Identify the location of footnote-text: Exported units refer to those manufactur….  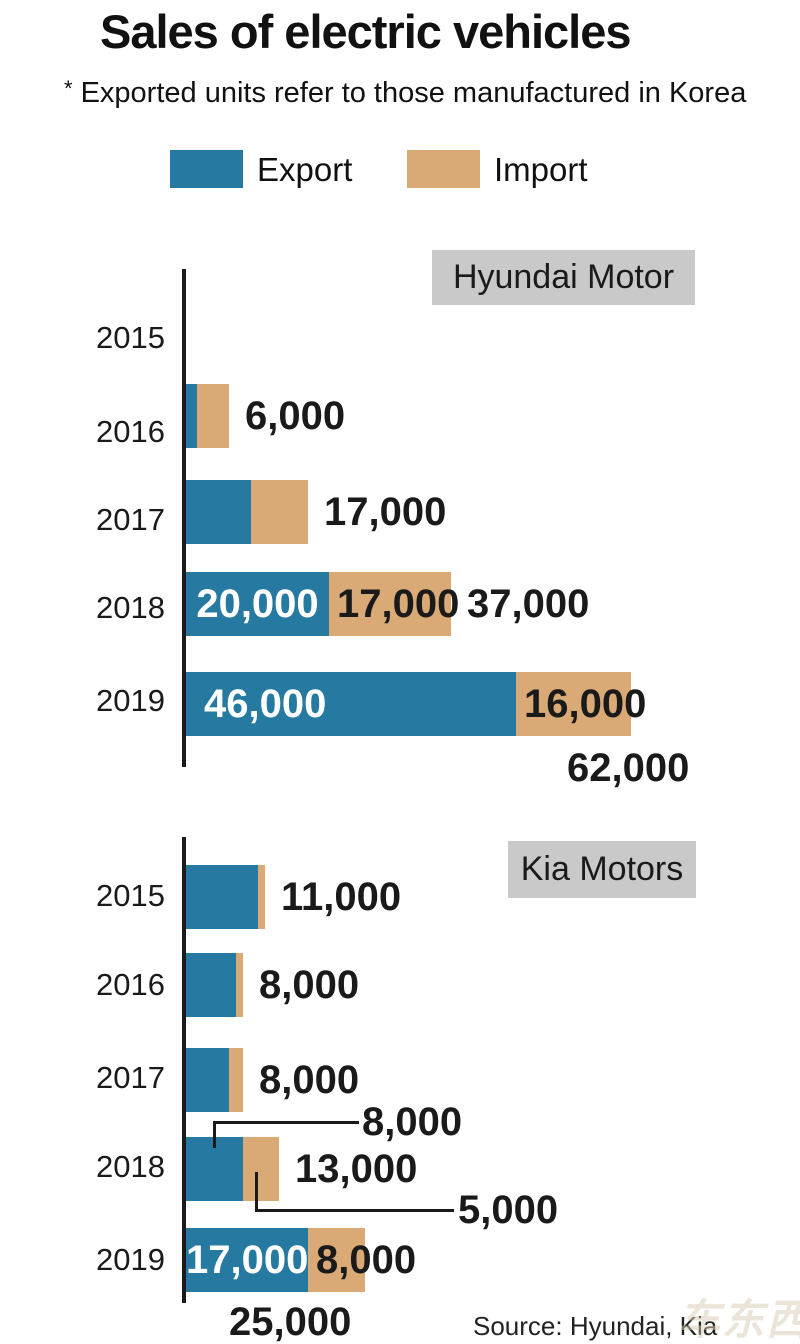
(413, 93).